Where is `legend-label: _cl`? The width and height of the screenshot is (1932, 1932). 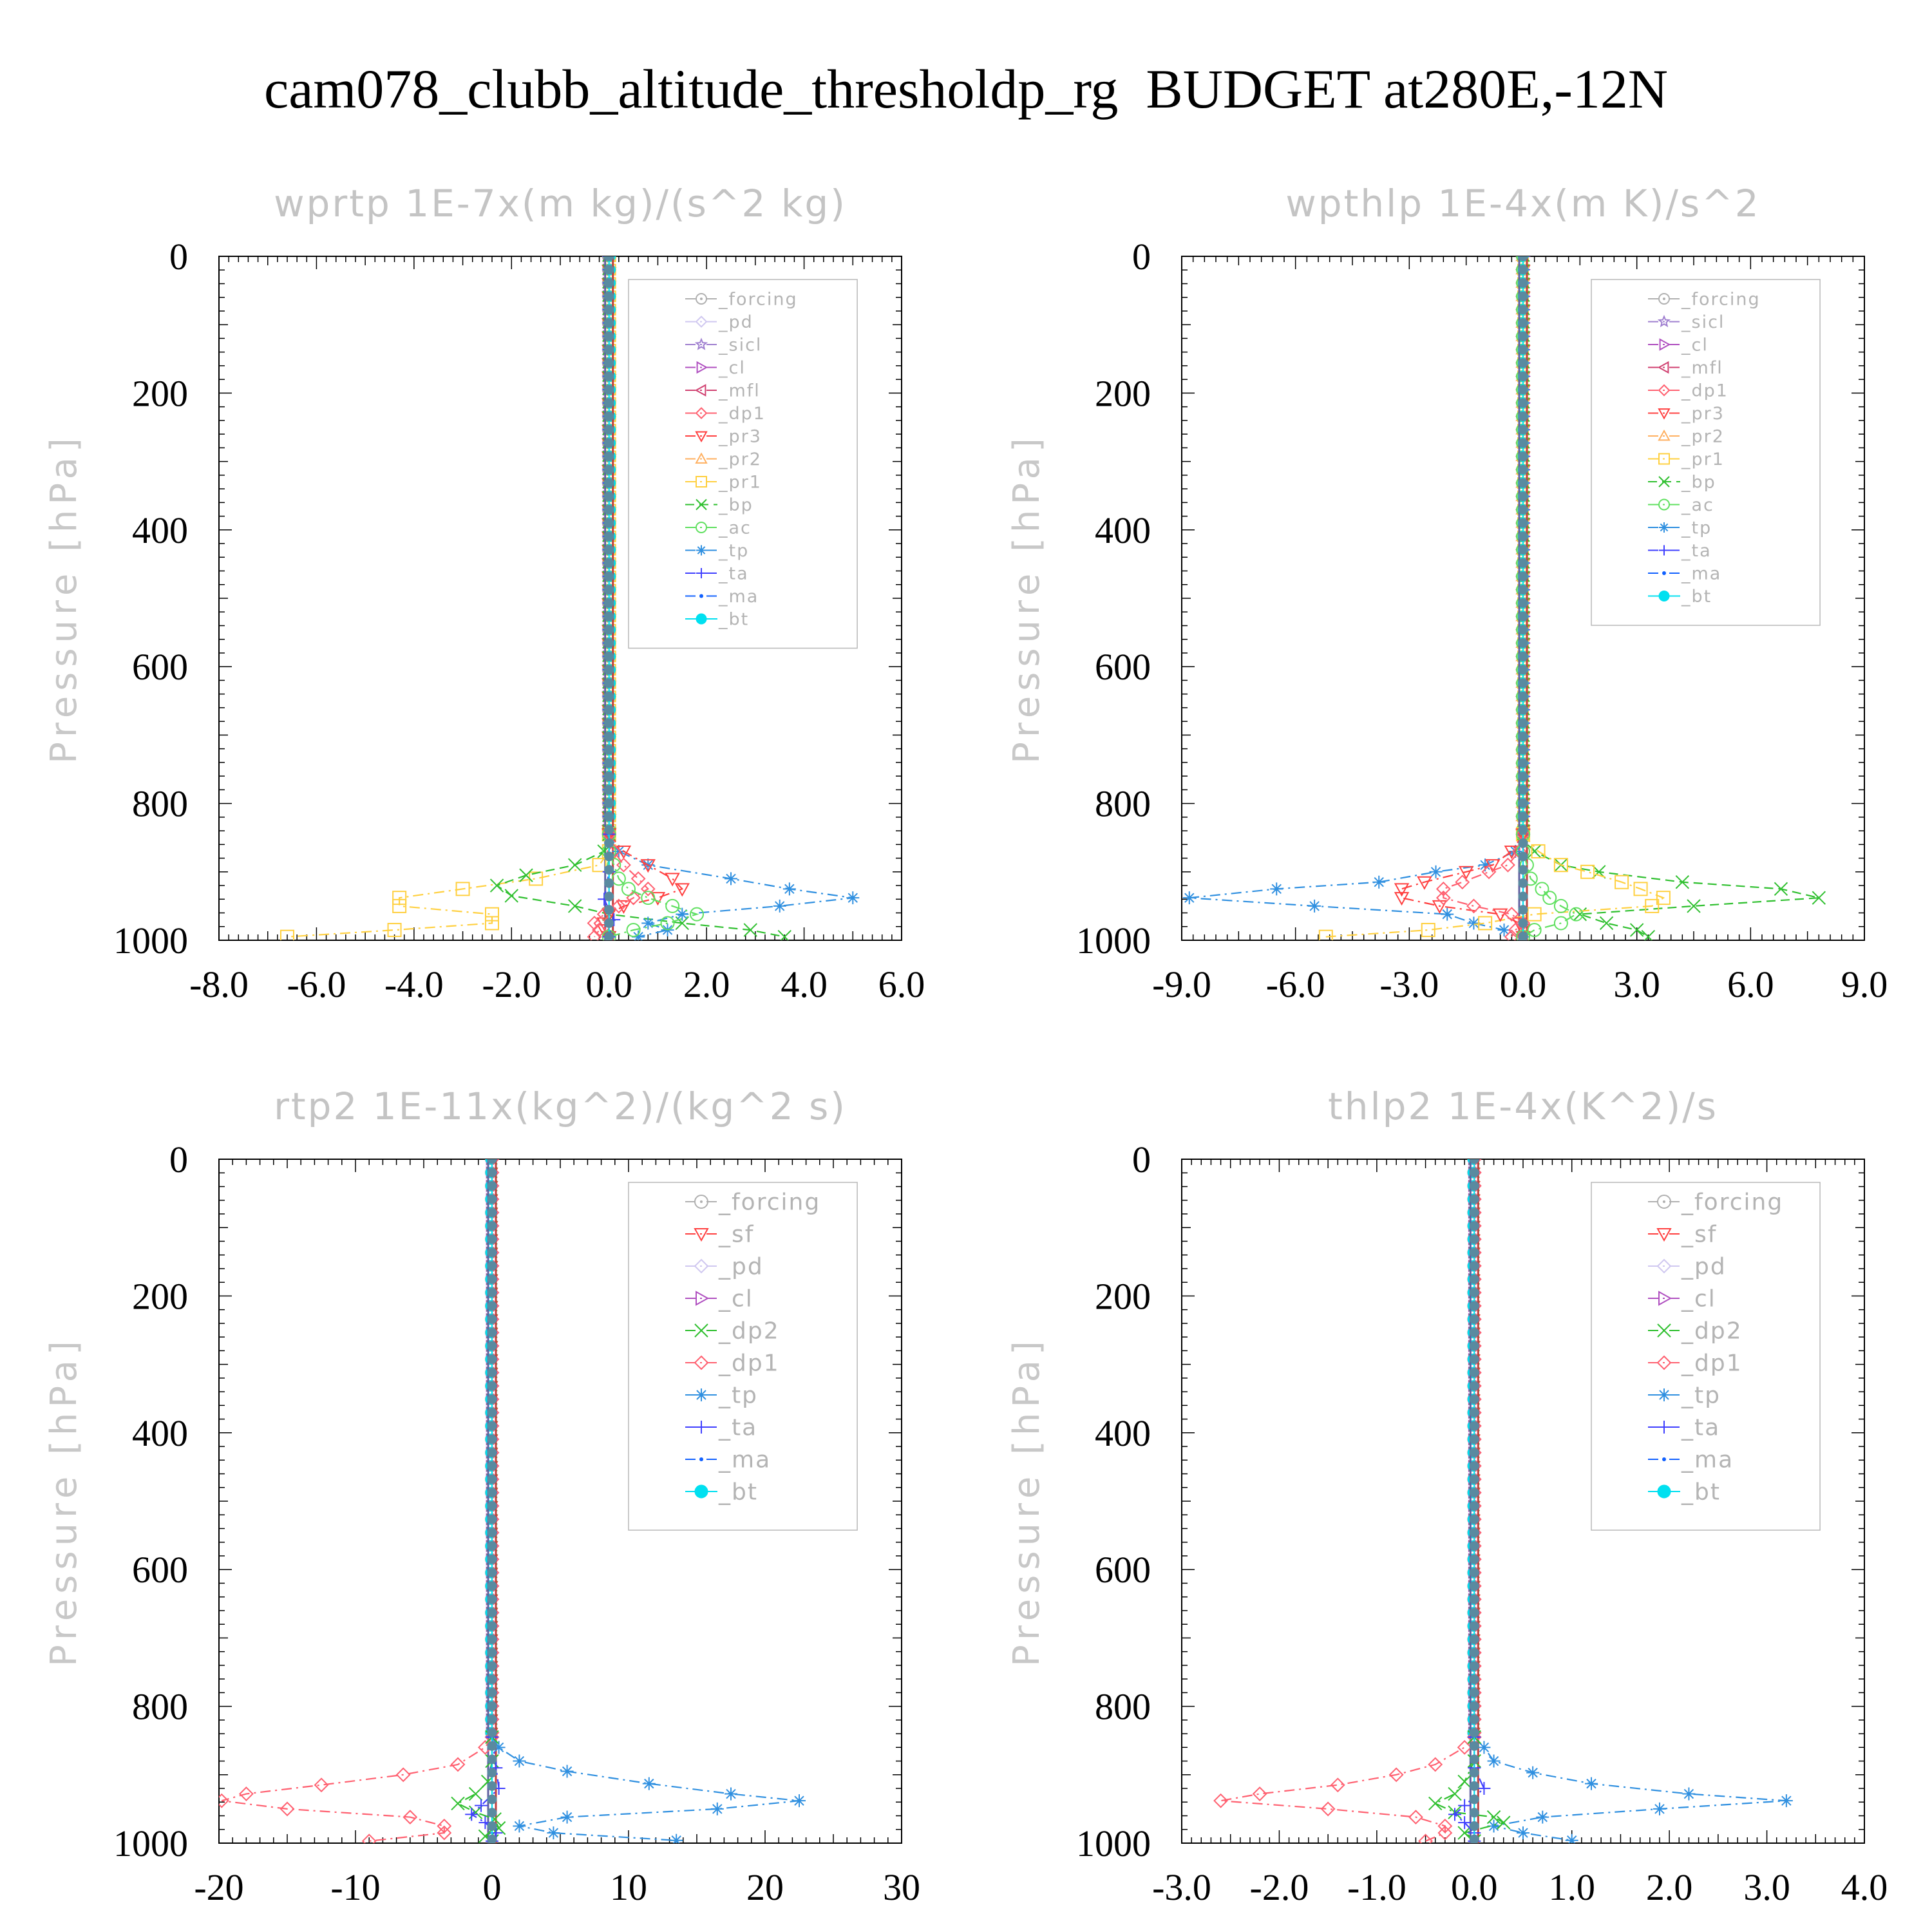 legend-label: _cl is located at coordinates (1695, 345).